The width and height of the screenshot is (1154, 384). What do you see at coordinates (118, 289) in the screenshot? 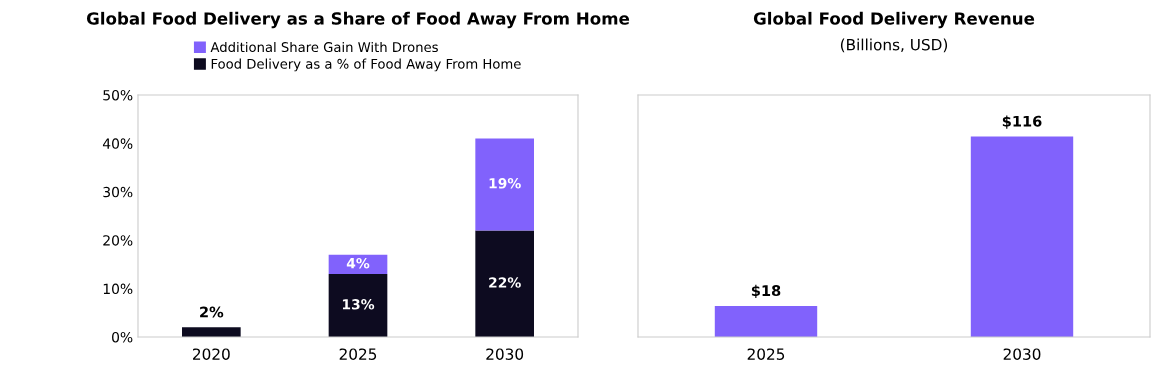
I see `y-tick-label: 10%` at bounding box center [118, 289].